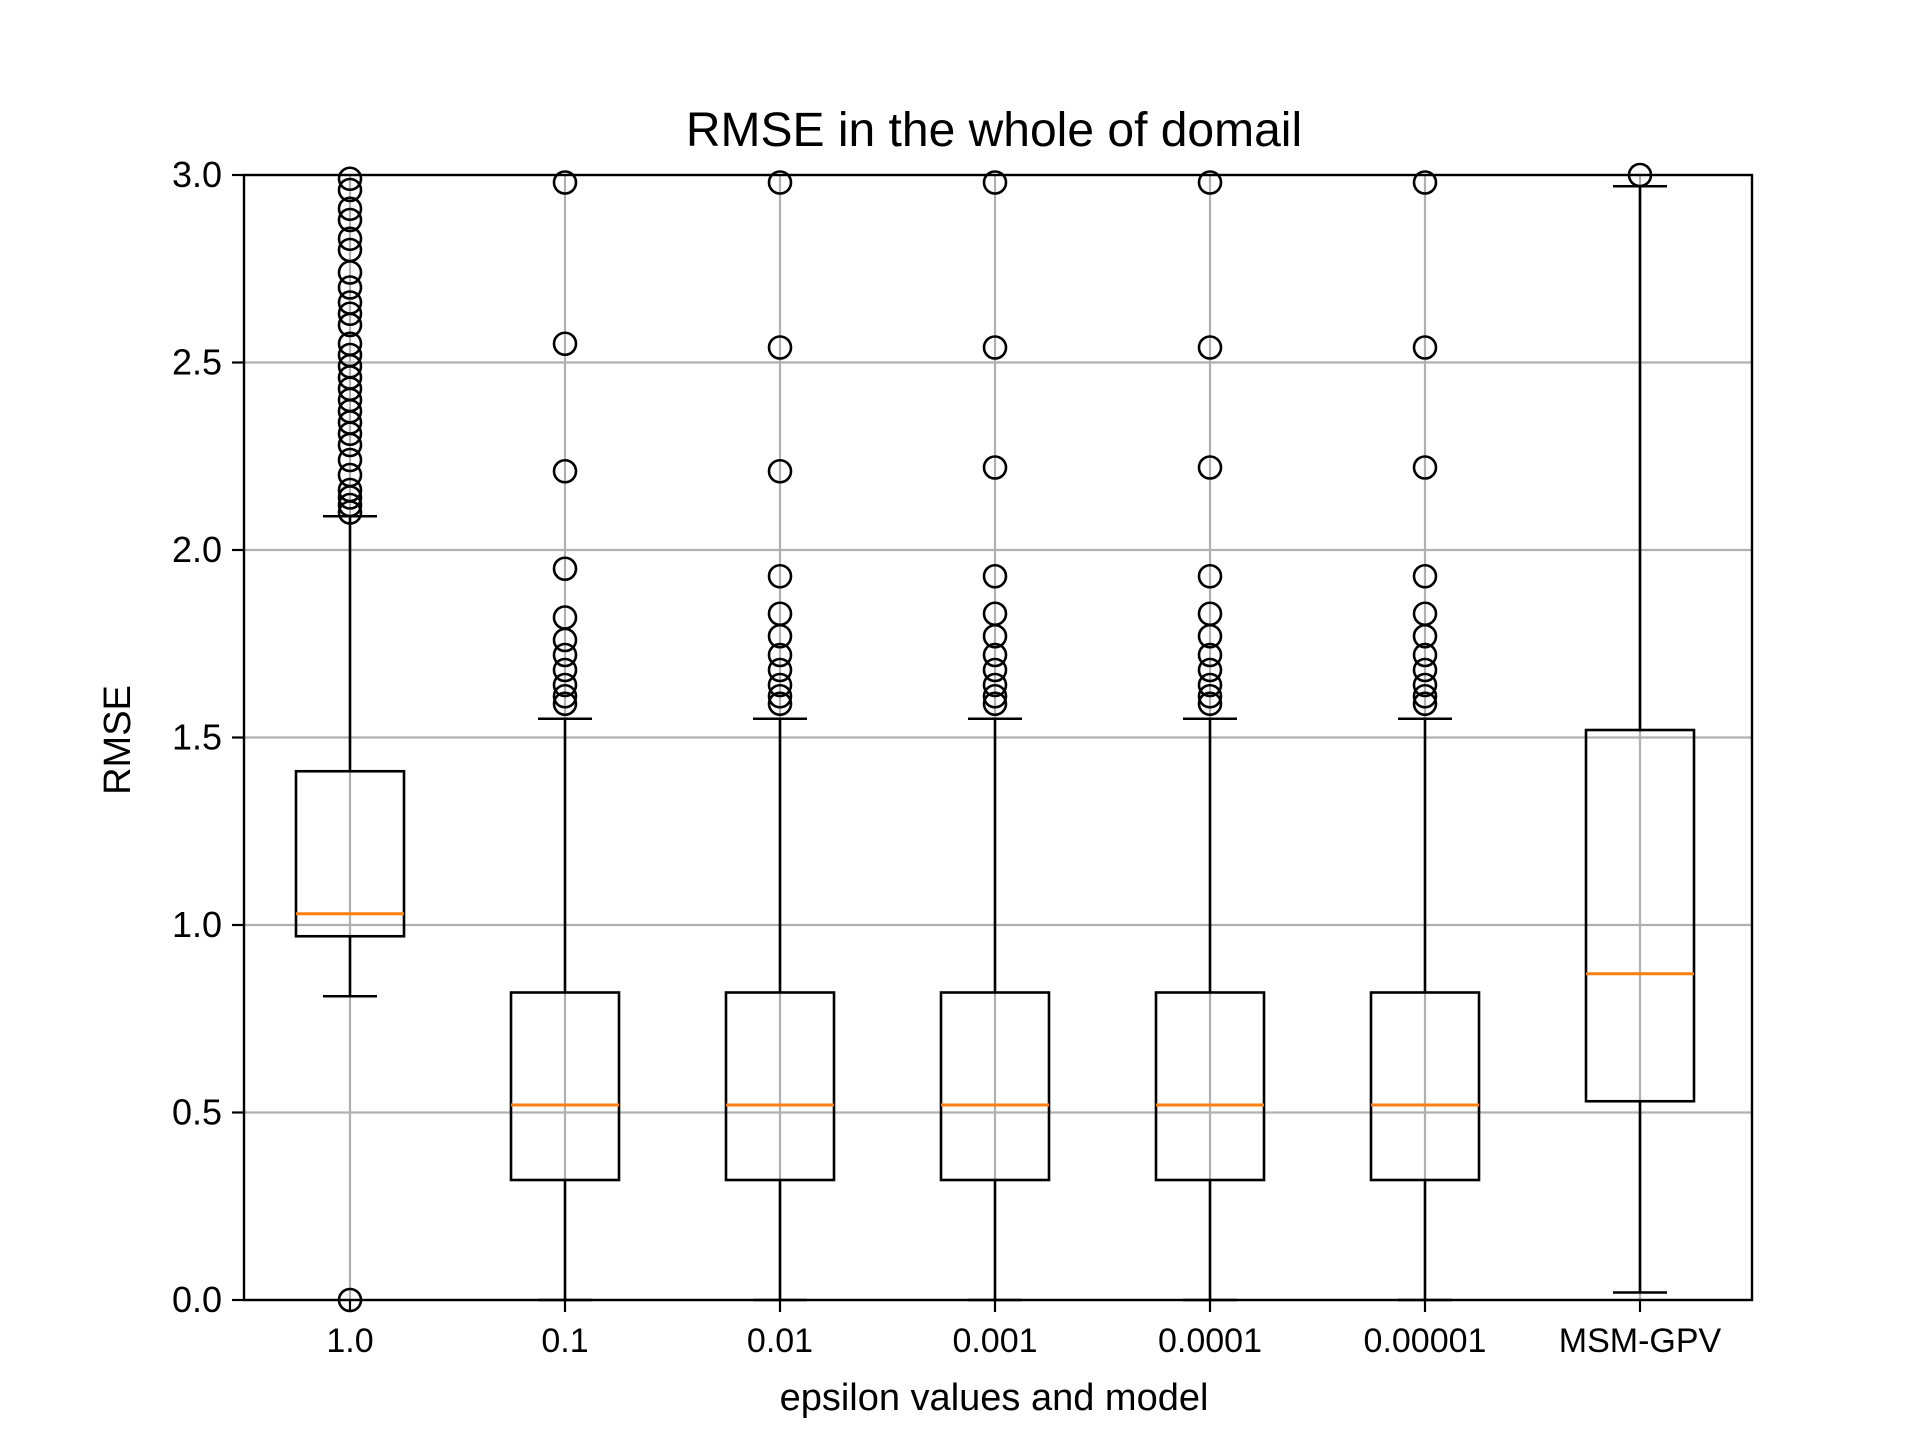  What do you see at coordinates (197, 174) in the screenshot?
I see `y-tick-label: 3.0` at bounding box center [197, 174].